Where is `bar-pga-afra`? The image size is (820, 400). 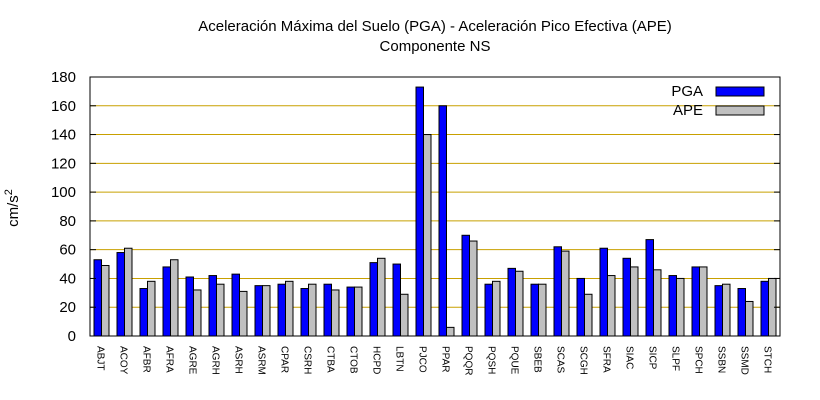
bar-pga-afra is located at coordinates (166, 301).